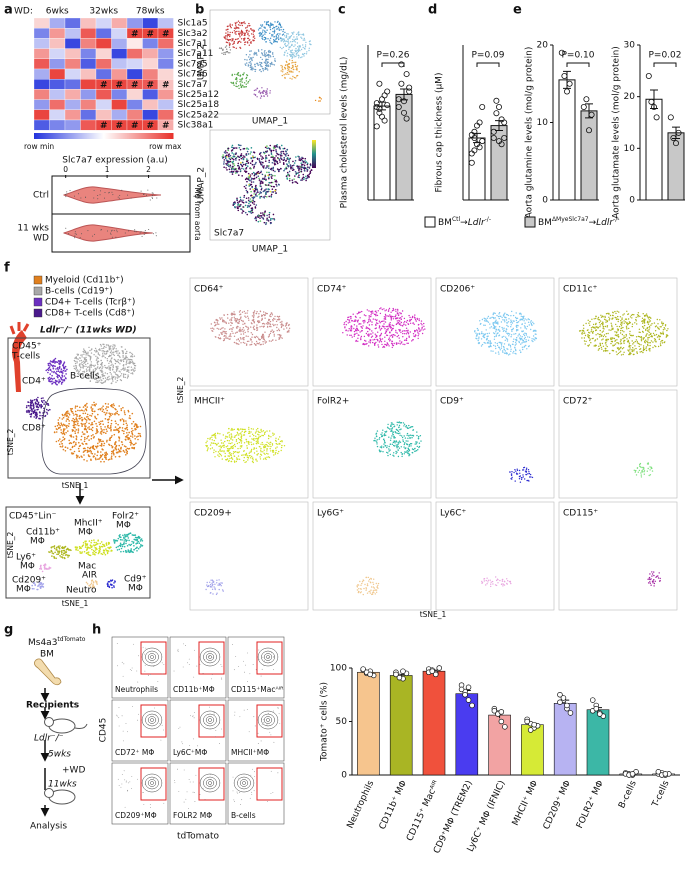  Describe the element at coordinates (81, 726) in the screenshot. I see `mouse-tail` at that location.